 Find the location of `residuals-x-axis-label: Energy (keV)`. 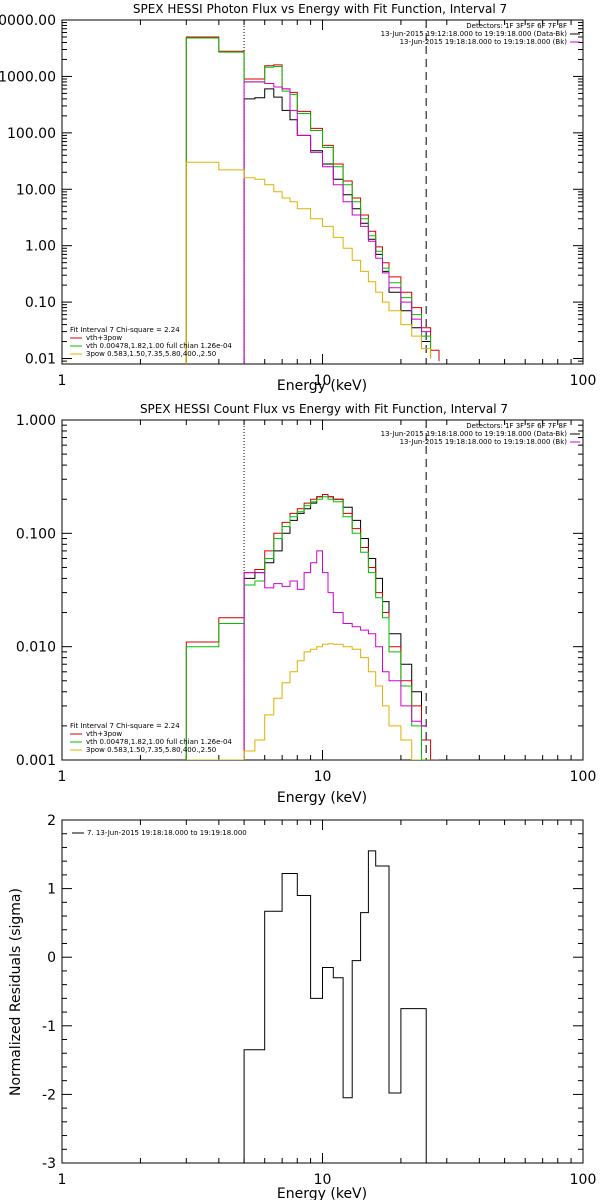

residuals-x-axis-label: Energy (keV) is located at coordinates (322, 1193).